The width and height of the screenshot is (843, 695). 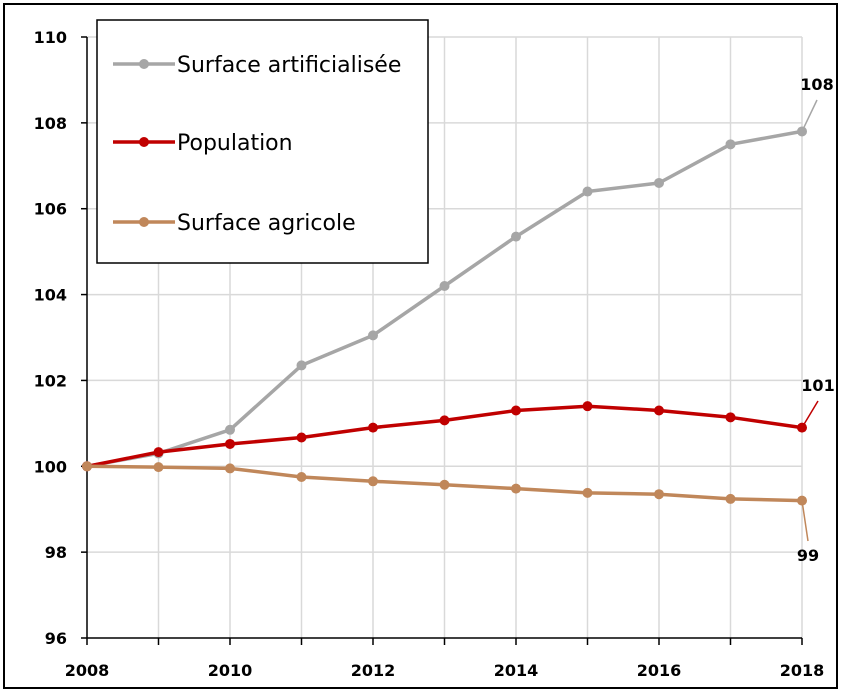 What do you see at coordinates (587, 492) in the screenshot?
I see `series-2-point-2015` at bounding box center [587, 492].